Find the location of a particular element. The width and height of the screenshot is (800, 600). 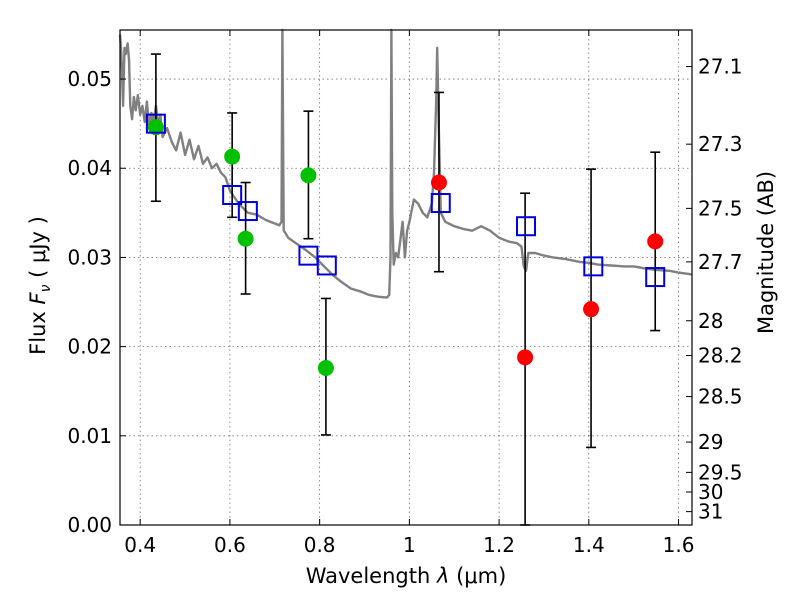

y2-tick-label: 29.5 is located at coordinates (720, 472).